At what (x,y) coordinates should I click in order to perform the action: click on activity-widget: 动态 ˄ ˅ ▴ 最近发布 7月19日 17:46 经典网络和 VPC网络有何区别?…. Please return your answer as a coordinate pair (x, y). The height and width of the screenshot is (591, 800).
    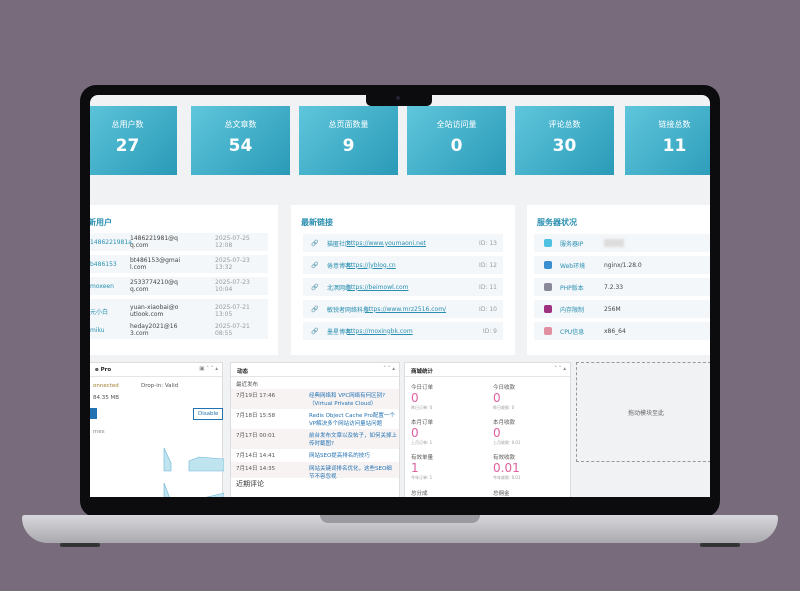
    Looking at the image, I should click on (315, 429).